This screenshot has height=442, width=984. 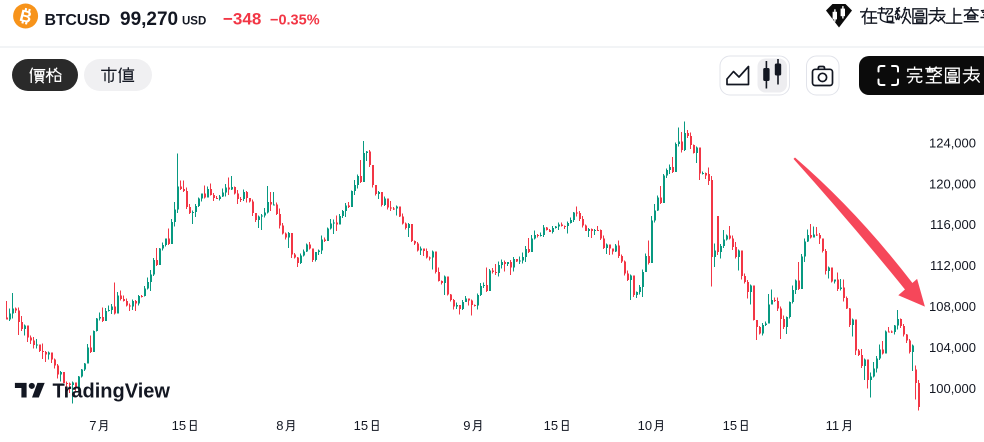 What do you see at coordinates (952, 388) in the screenshot?
I see `svg-text: 100,000` at bounding box center [952, 388].